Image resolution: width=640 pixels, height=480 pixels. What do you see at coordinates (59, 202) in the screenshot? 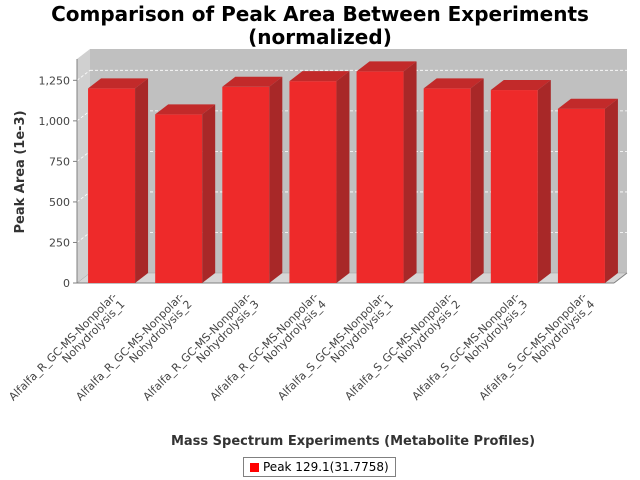
I see `y-tick-label: 500` at bounding box center [59, 202].